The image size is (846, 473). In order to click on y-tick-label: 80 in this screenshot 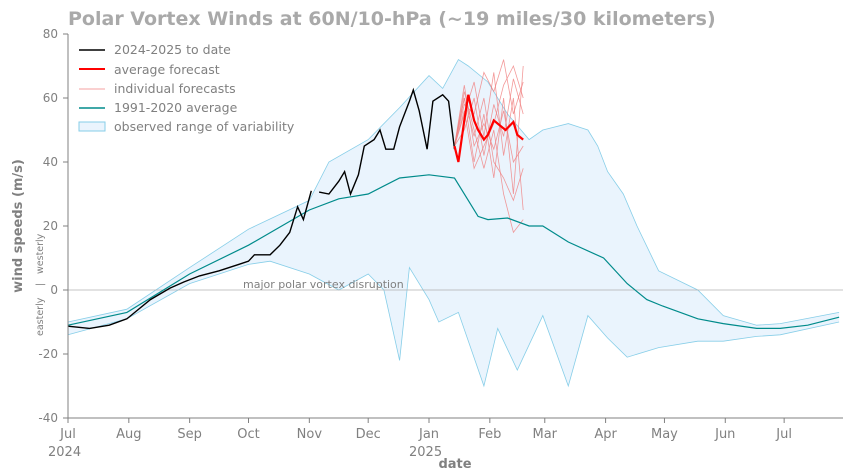, I will do `click(50, 34)`.